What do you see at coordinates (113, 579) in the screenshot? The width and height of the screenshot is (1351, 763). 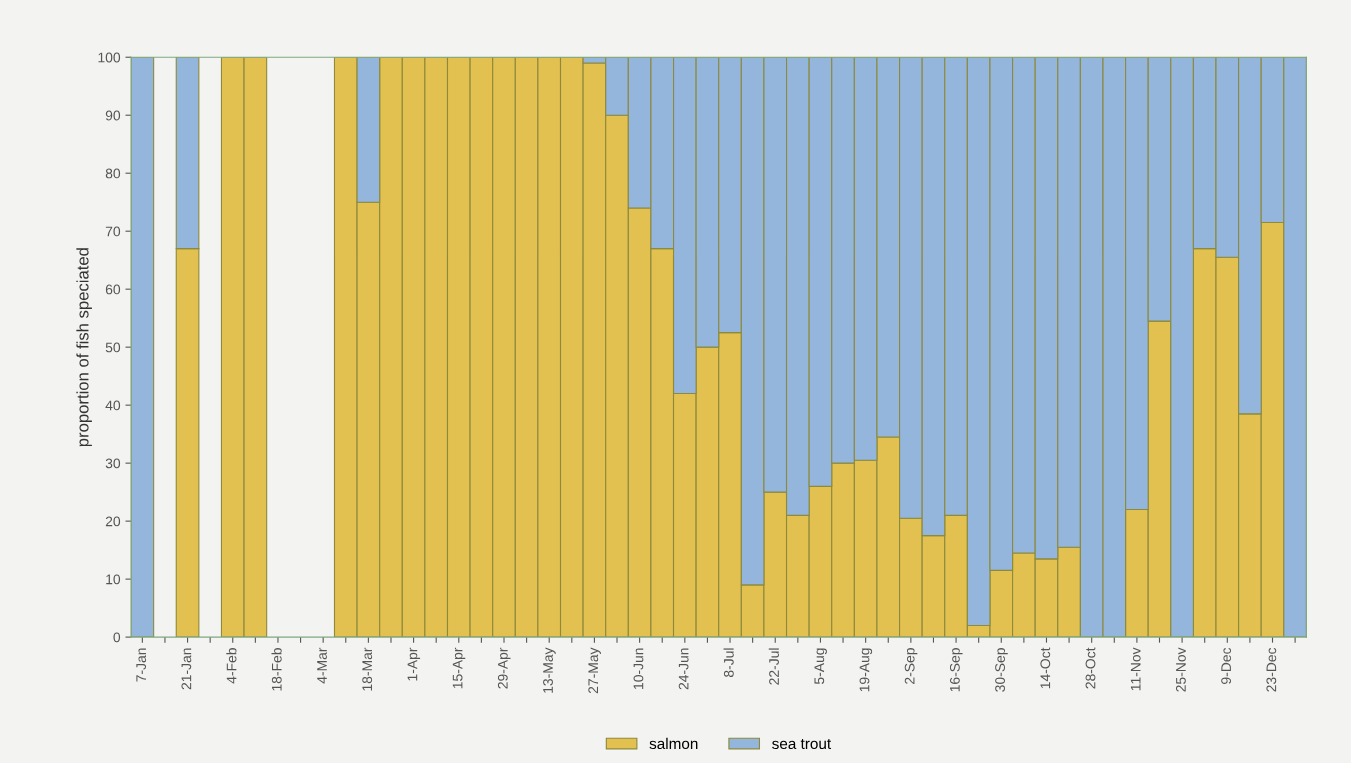 I see `y-tick-label: 10` at bounding box center [113, 579].